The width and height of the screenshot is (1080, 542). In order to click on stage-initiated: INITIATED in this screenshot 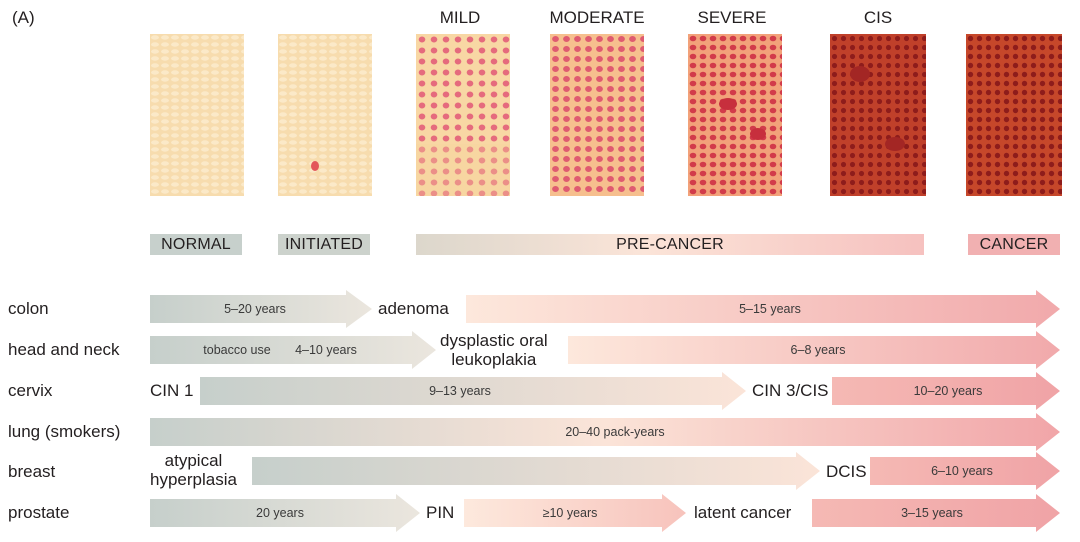, I will do `click(324, 244)`.